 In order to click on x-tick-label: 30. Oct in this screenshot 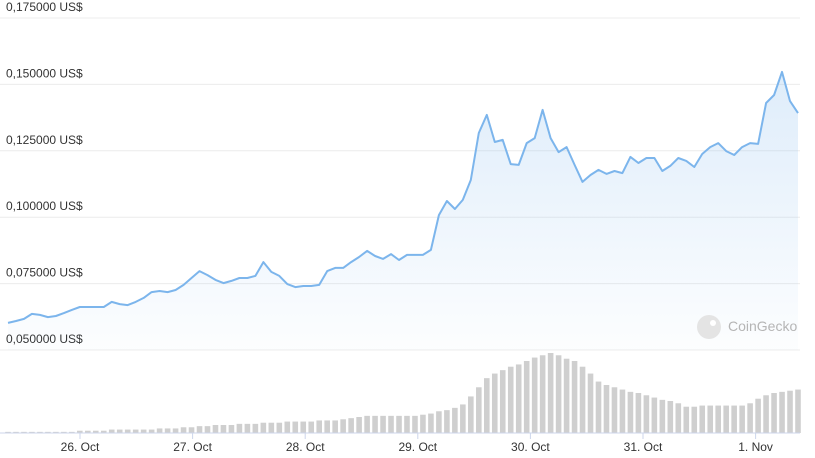, I will do `click(530, 447)`.